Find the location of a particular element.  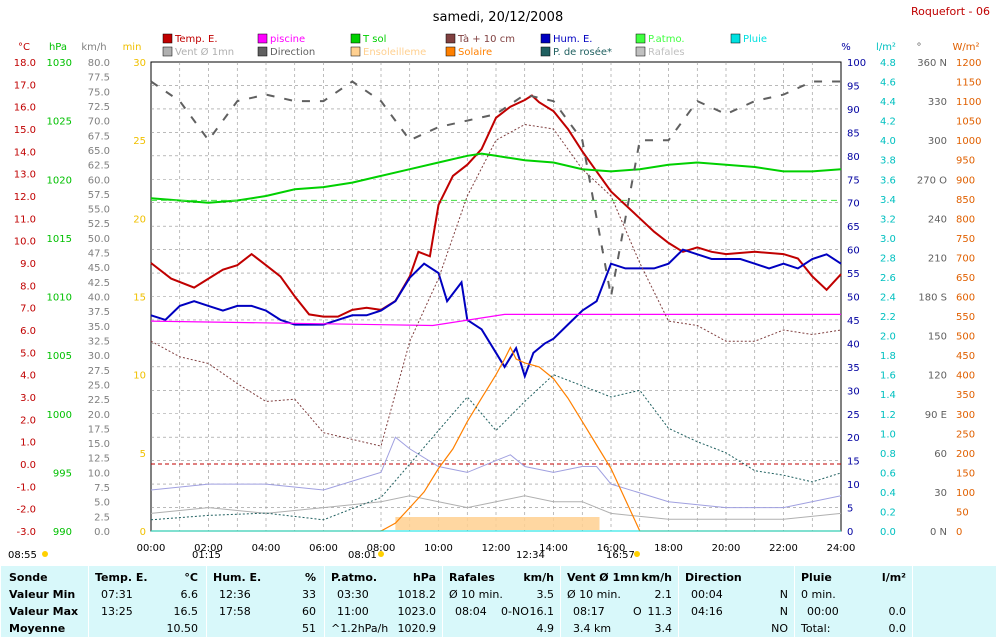

legend-label: Pluie is located at coordinates (755, 39).